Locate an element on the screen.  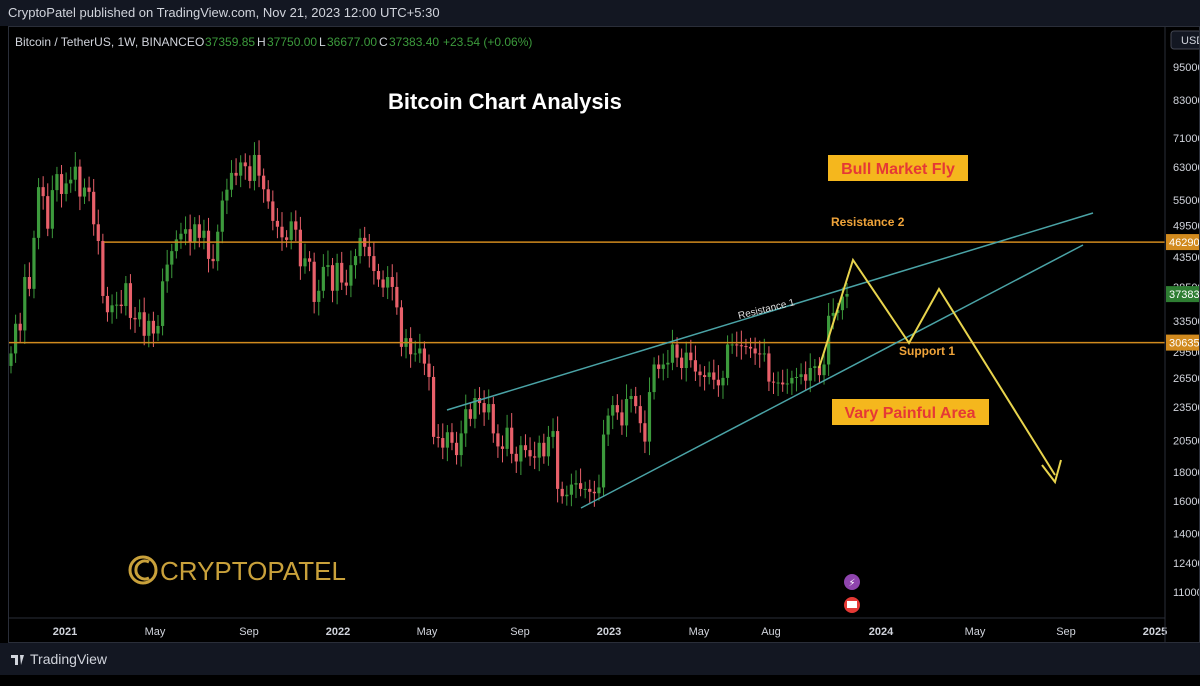
price-tick-label: 26500 is located at coordinates (1186, 379).